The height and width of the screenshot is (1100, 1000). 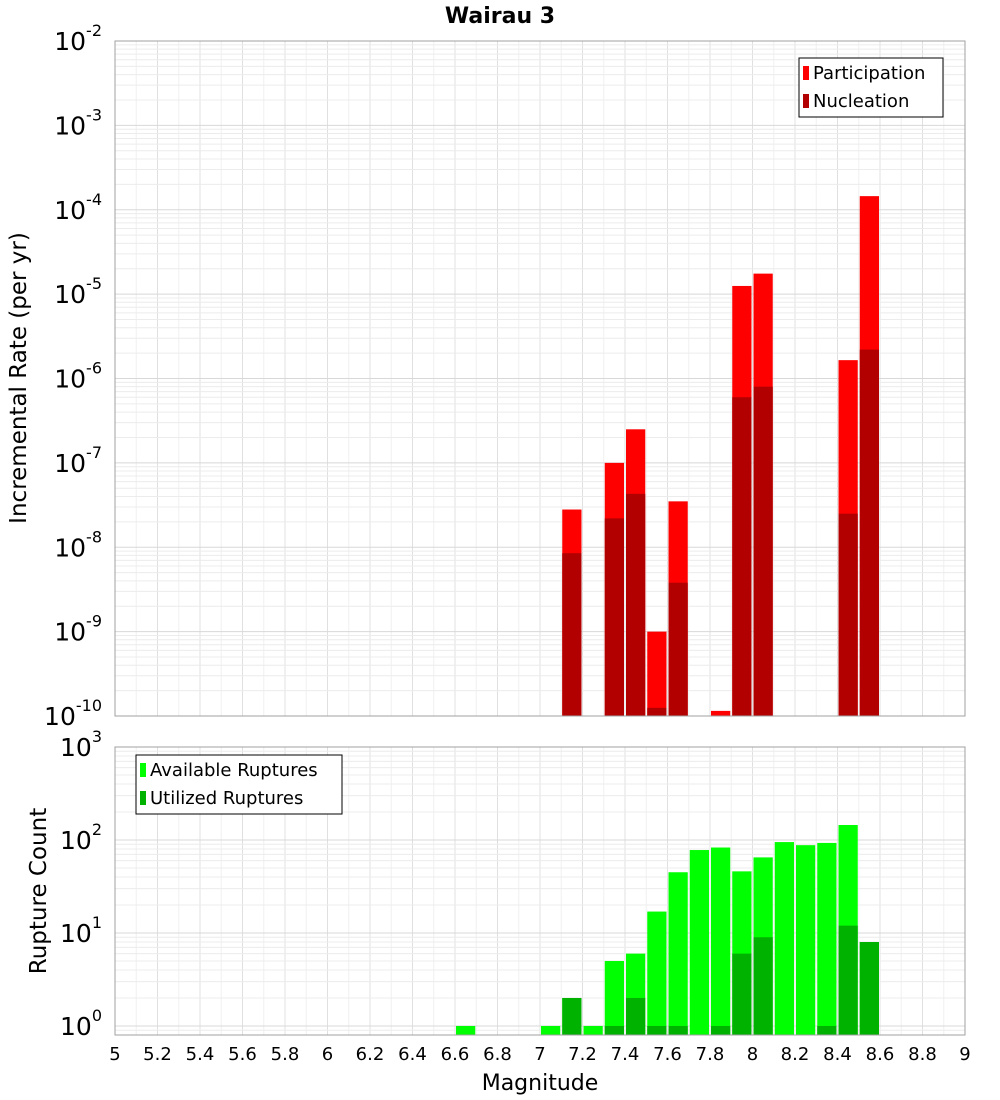 I want to click on rupture-legend: Available Ruptures Utilized Ruptures, so click(x=239, y=784).